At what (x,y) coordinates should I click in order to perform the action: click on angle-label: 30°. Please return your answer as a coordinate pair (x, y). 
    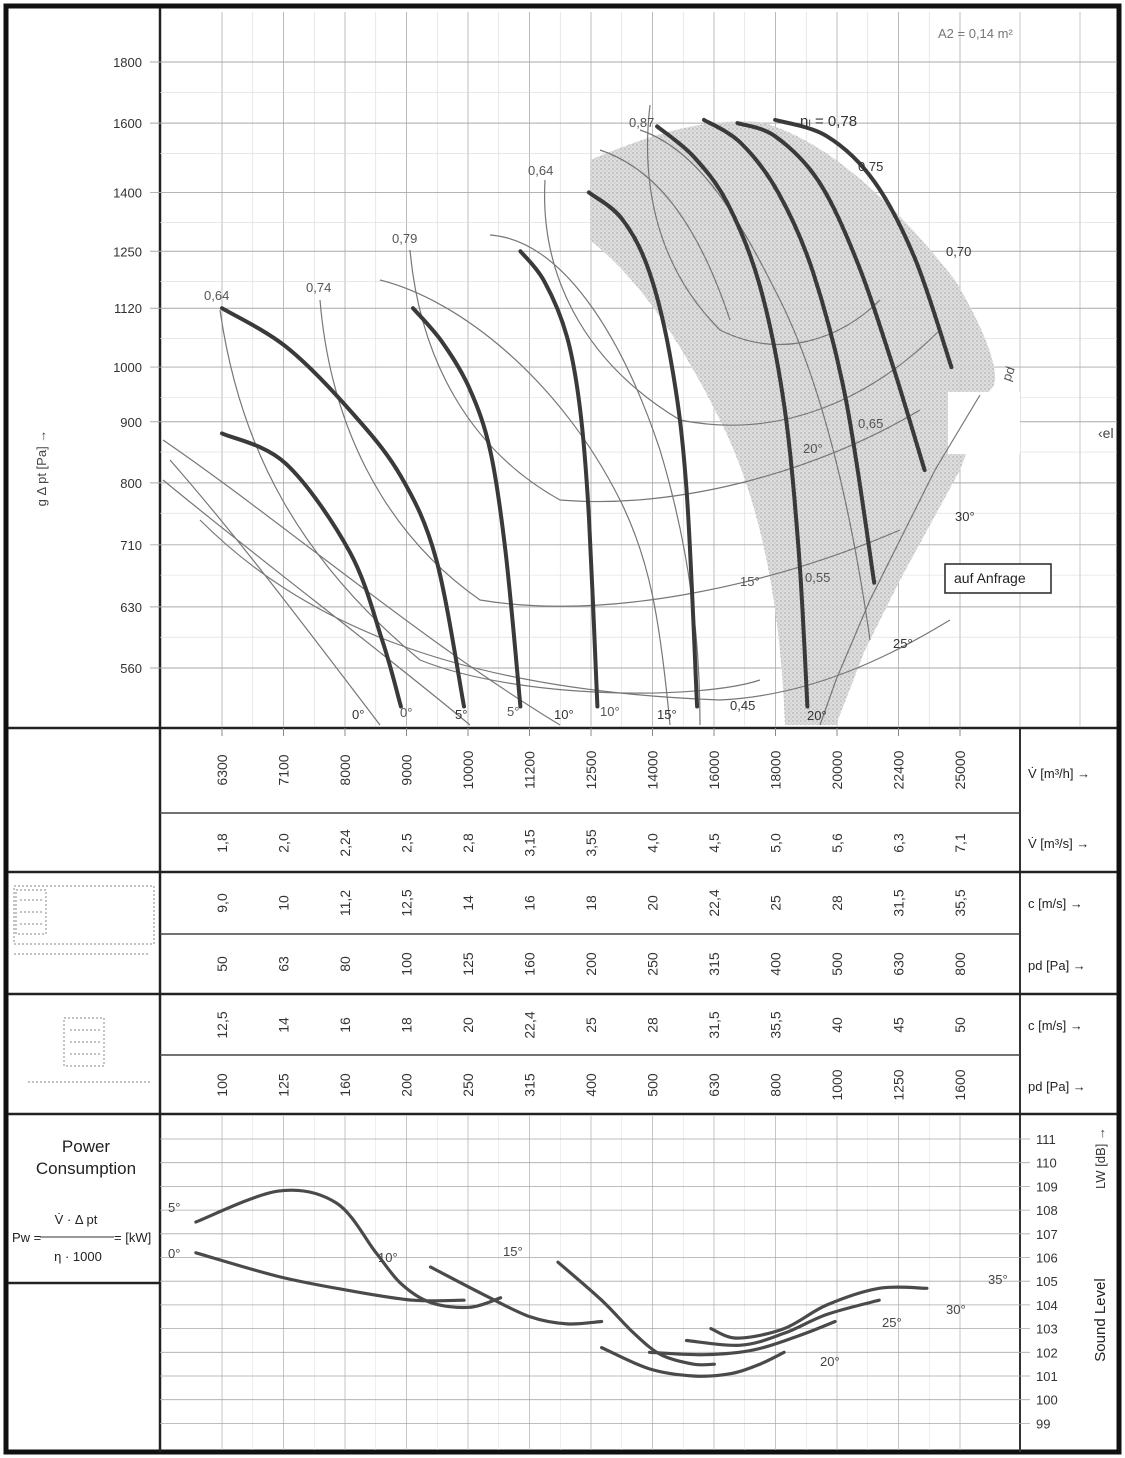
    Looking at the image, I should click on (965, 516).